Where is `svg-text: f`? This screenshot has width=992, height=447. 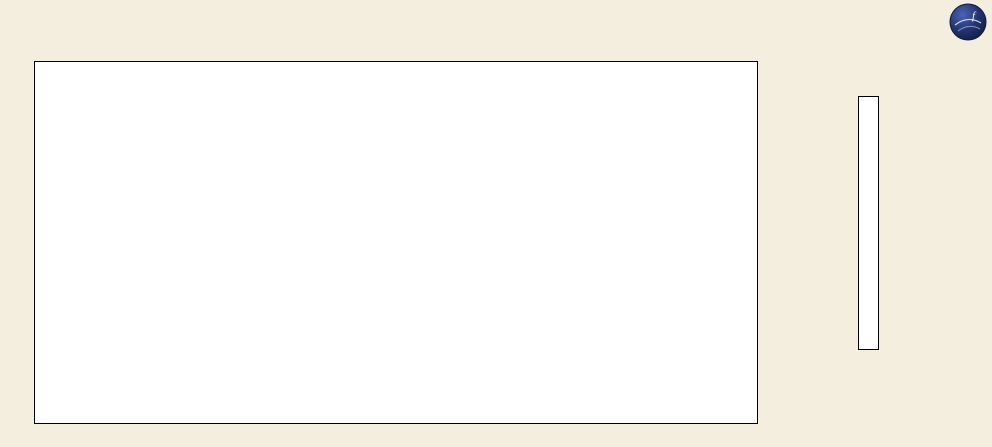 svg-text: f is located at coordinates (974, 16).